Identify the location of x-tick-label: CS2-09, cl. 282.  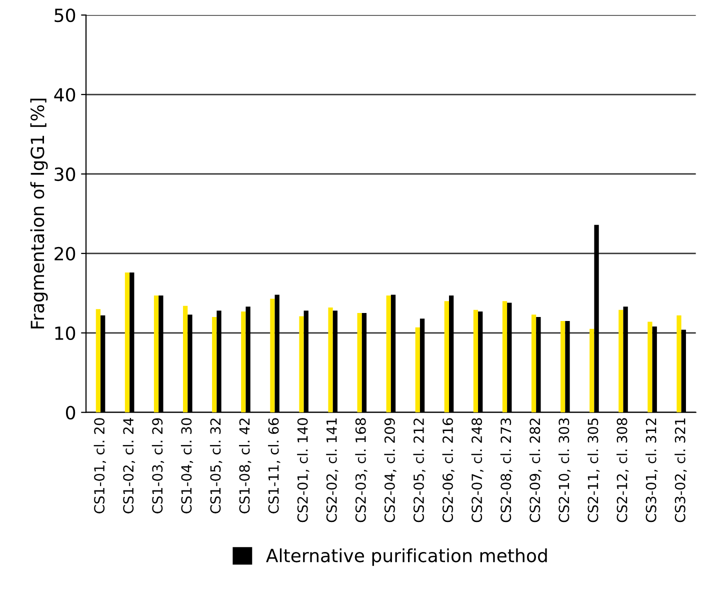
(535, 470).